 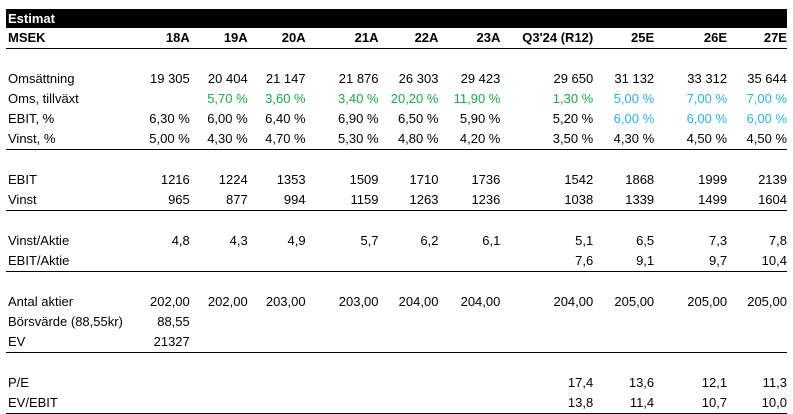 I want to click on table-cell: 4,3, so click(x=238, y=240).